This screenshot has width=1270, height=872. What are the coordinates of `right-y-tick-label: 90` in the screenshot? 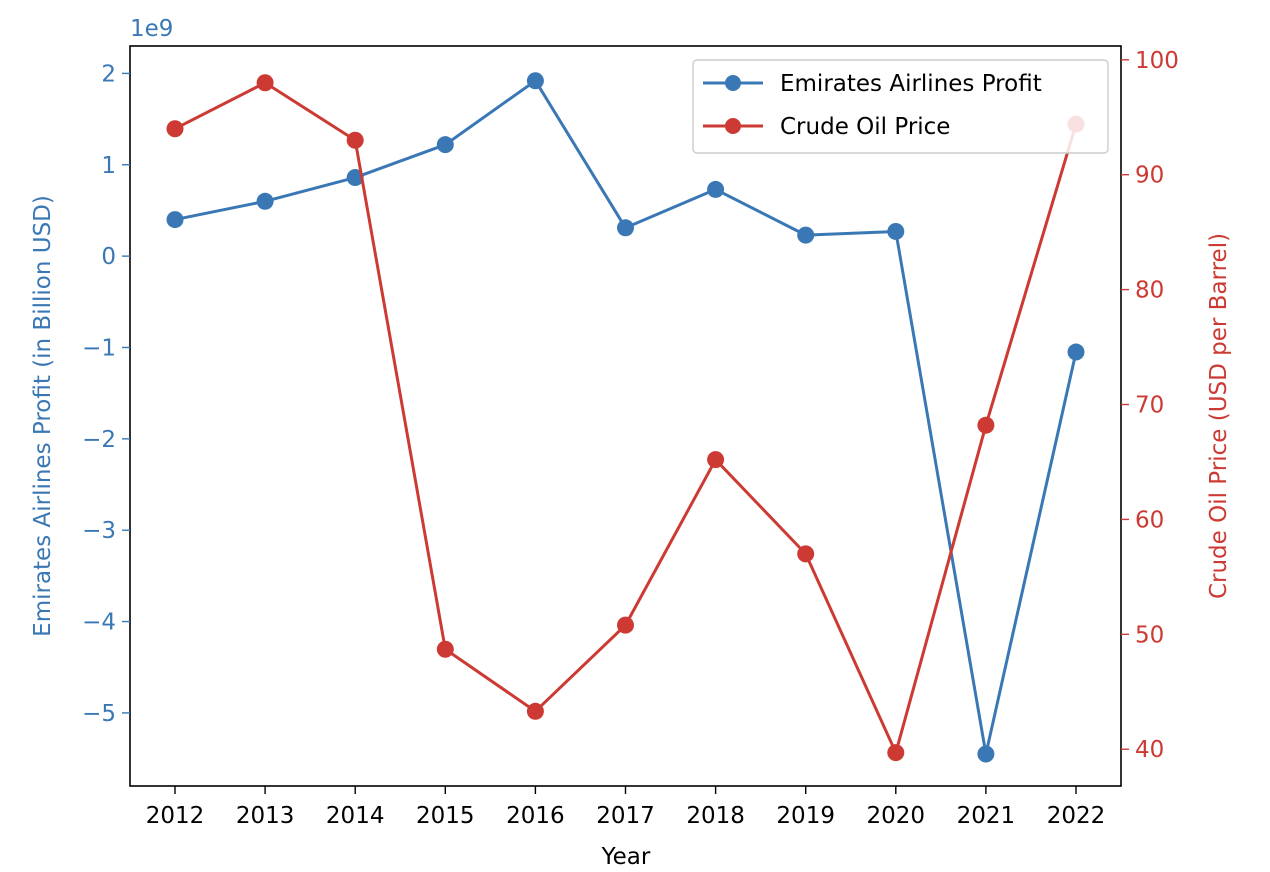 It's located at (1149, 176).